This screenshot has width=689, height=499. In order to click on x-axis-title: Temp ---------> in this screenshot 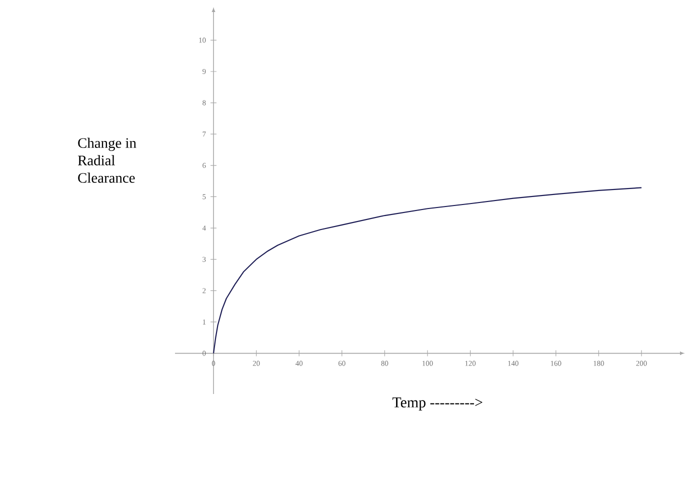, I will do `click(437, 404)`.